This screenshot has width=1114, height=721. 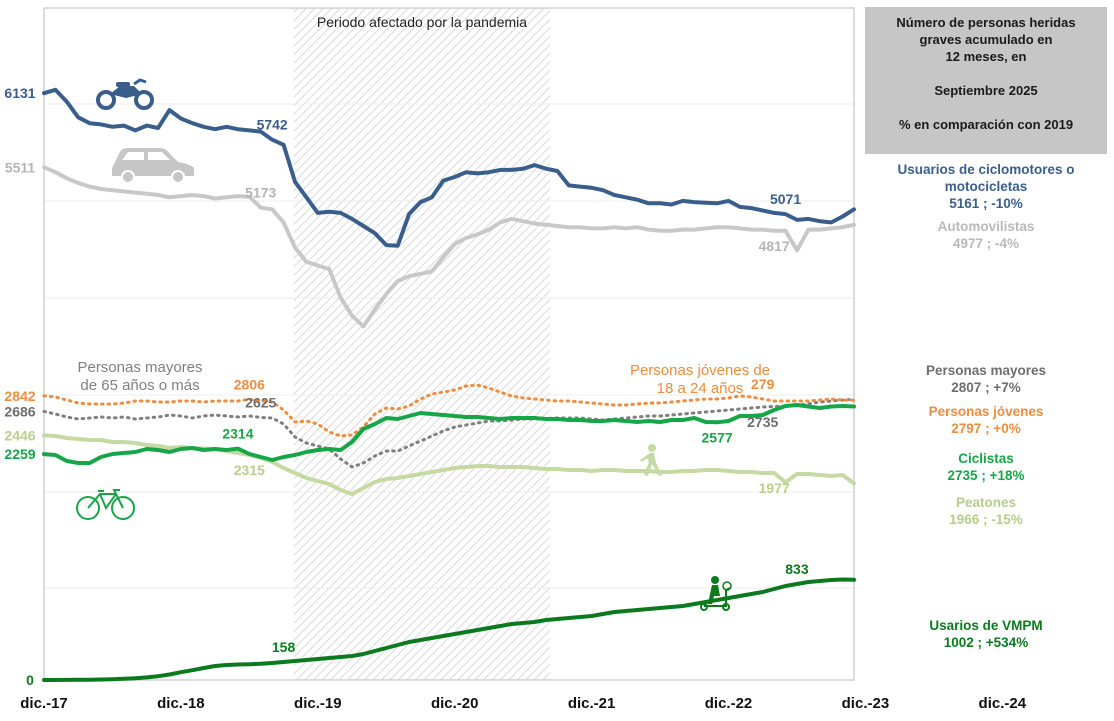 I want to click on legend-entry-vmpm: Usarios de VMPM 1002 ; +534%, so click(x=986, y=634).